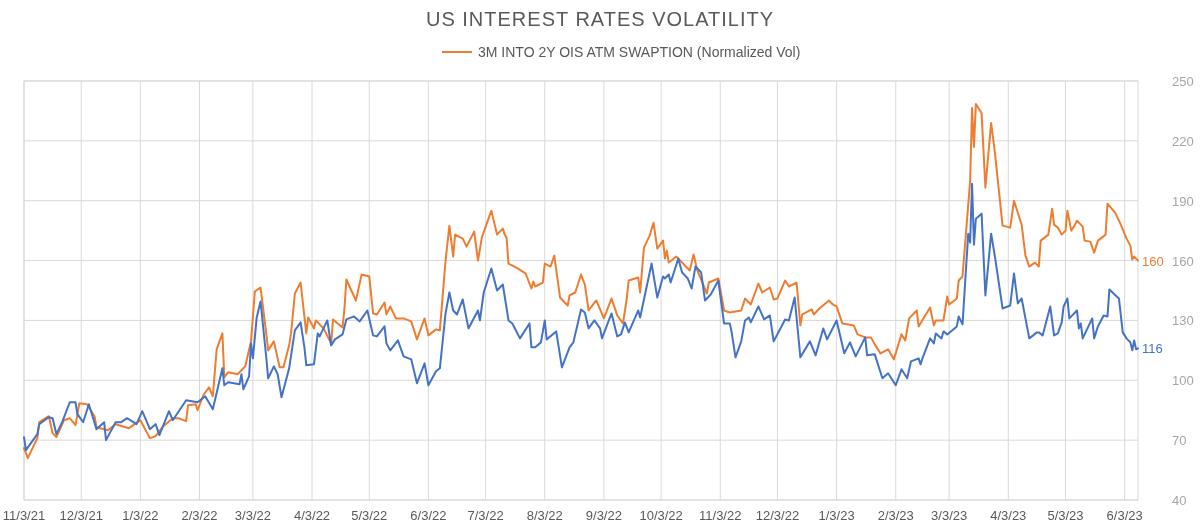 The image size is (1200, 528). I want to click on x-tick-label: 6/3/23, so click(1124, 515).